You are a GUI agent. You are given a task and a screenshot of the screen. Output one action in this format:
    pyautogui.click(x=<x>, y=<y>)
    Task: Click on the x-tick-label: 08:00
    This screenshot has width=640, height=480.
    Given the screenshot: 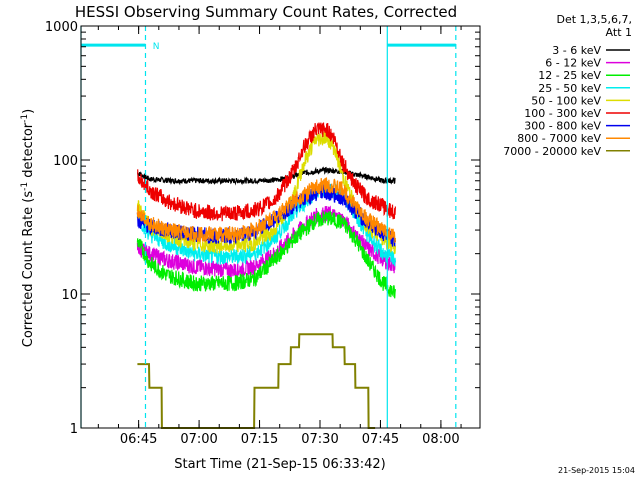 What is the action you would take?
    pyautogui.click(x=440, y=439)
    